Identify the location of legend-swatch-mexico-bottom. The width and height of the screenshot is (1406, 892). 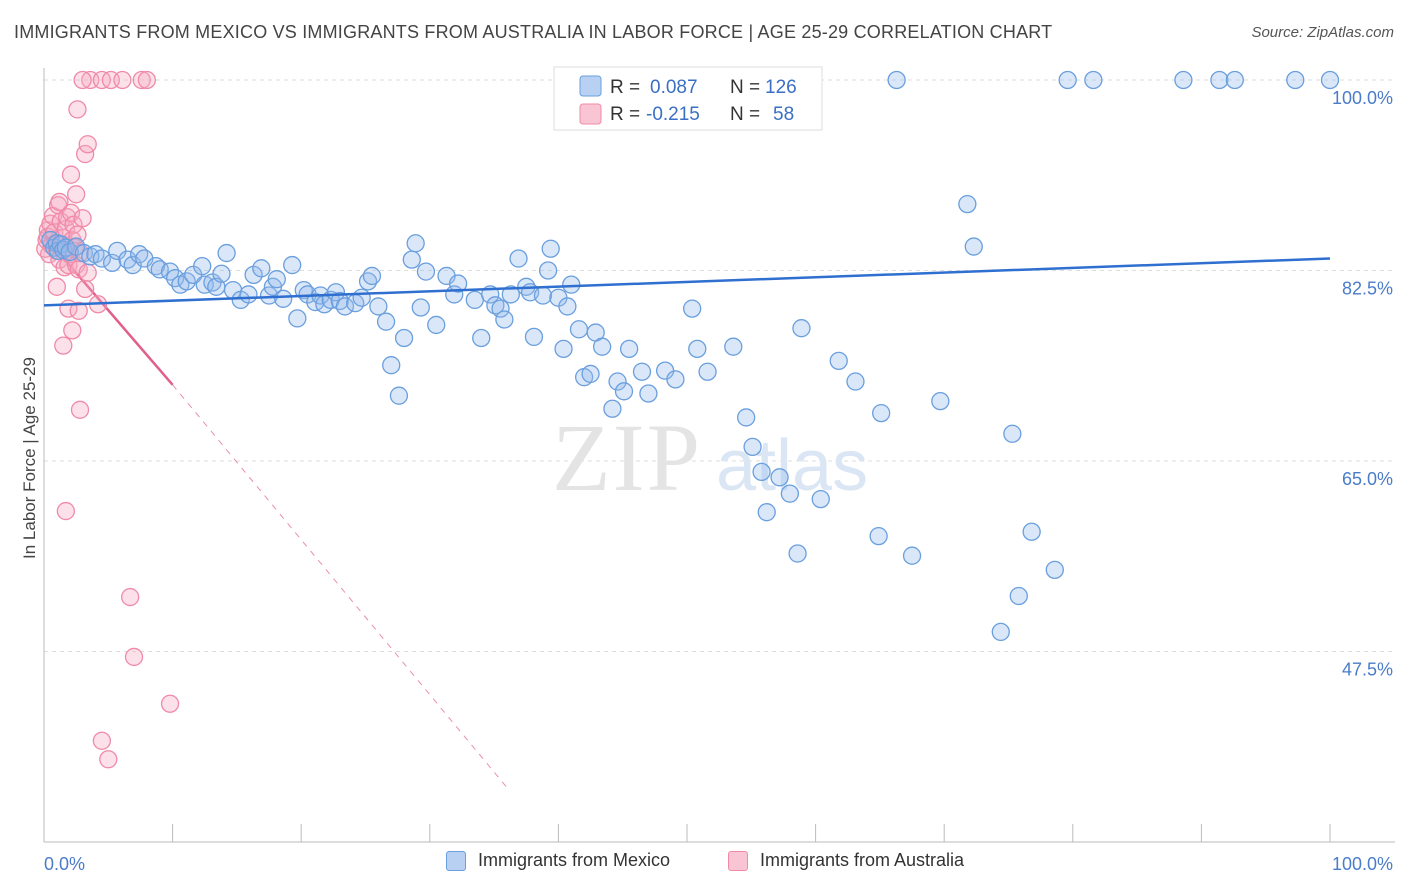
(456, 860).